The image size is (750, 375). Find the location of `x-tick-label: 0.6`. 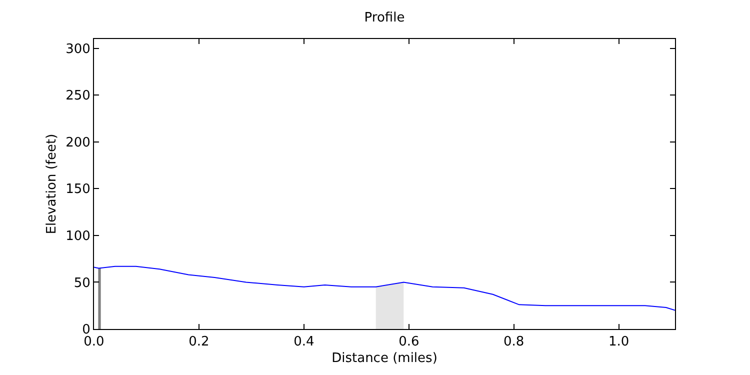

x-tick-label: 0.6 is located at coordinates (409, 342).